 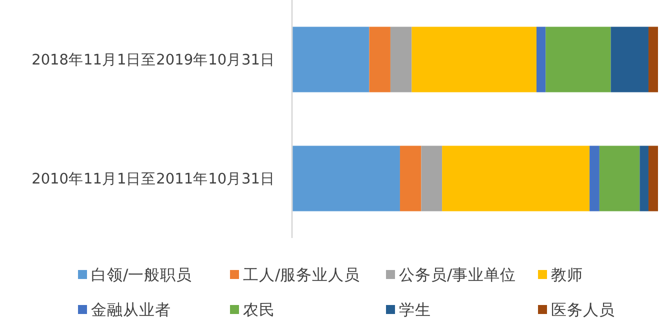 What do you see at coordinates (567, 275) in the screenshot?
I see `legend-label: 教师` at bounding box center [567, 275].